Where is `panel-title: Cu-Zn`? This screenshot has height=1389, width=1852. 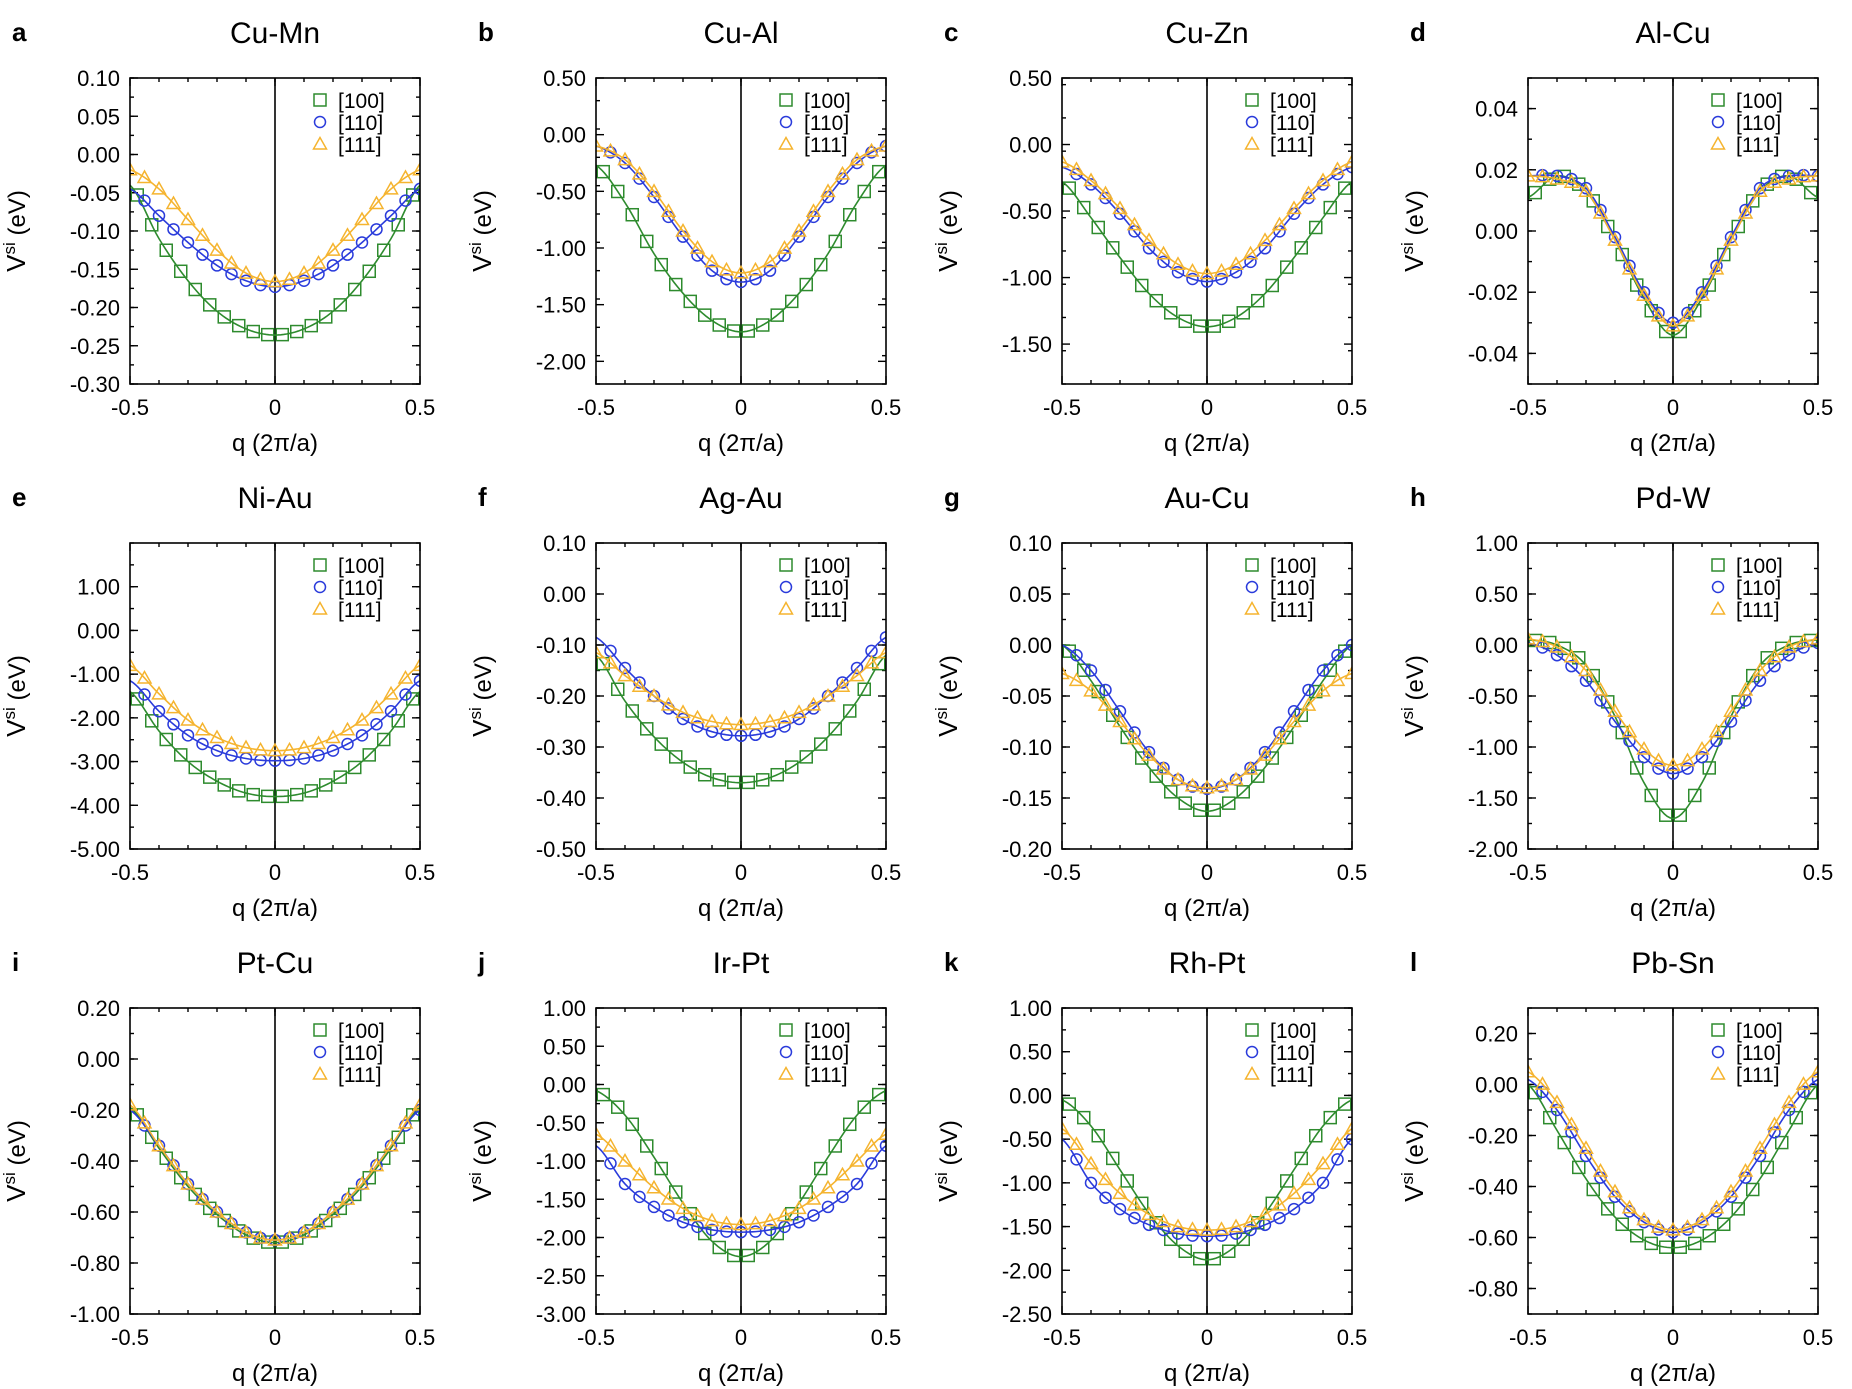 panel-title: Cu-Zn is located at coordinates (1206, 33).